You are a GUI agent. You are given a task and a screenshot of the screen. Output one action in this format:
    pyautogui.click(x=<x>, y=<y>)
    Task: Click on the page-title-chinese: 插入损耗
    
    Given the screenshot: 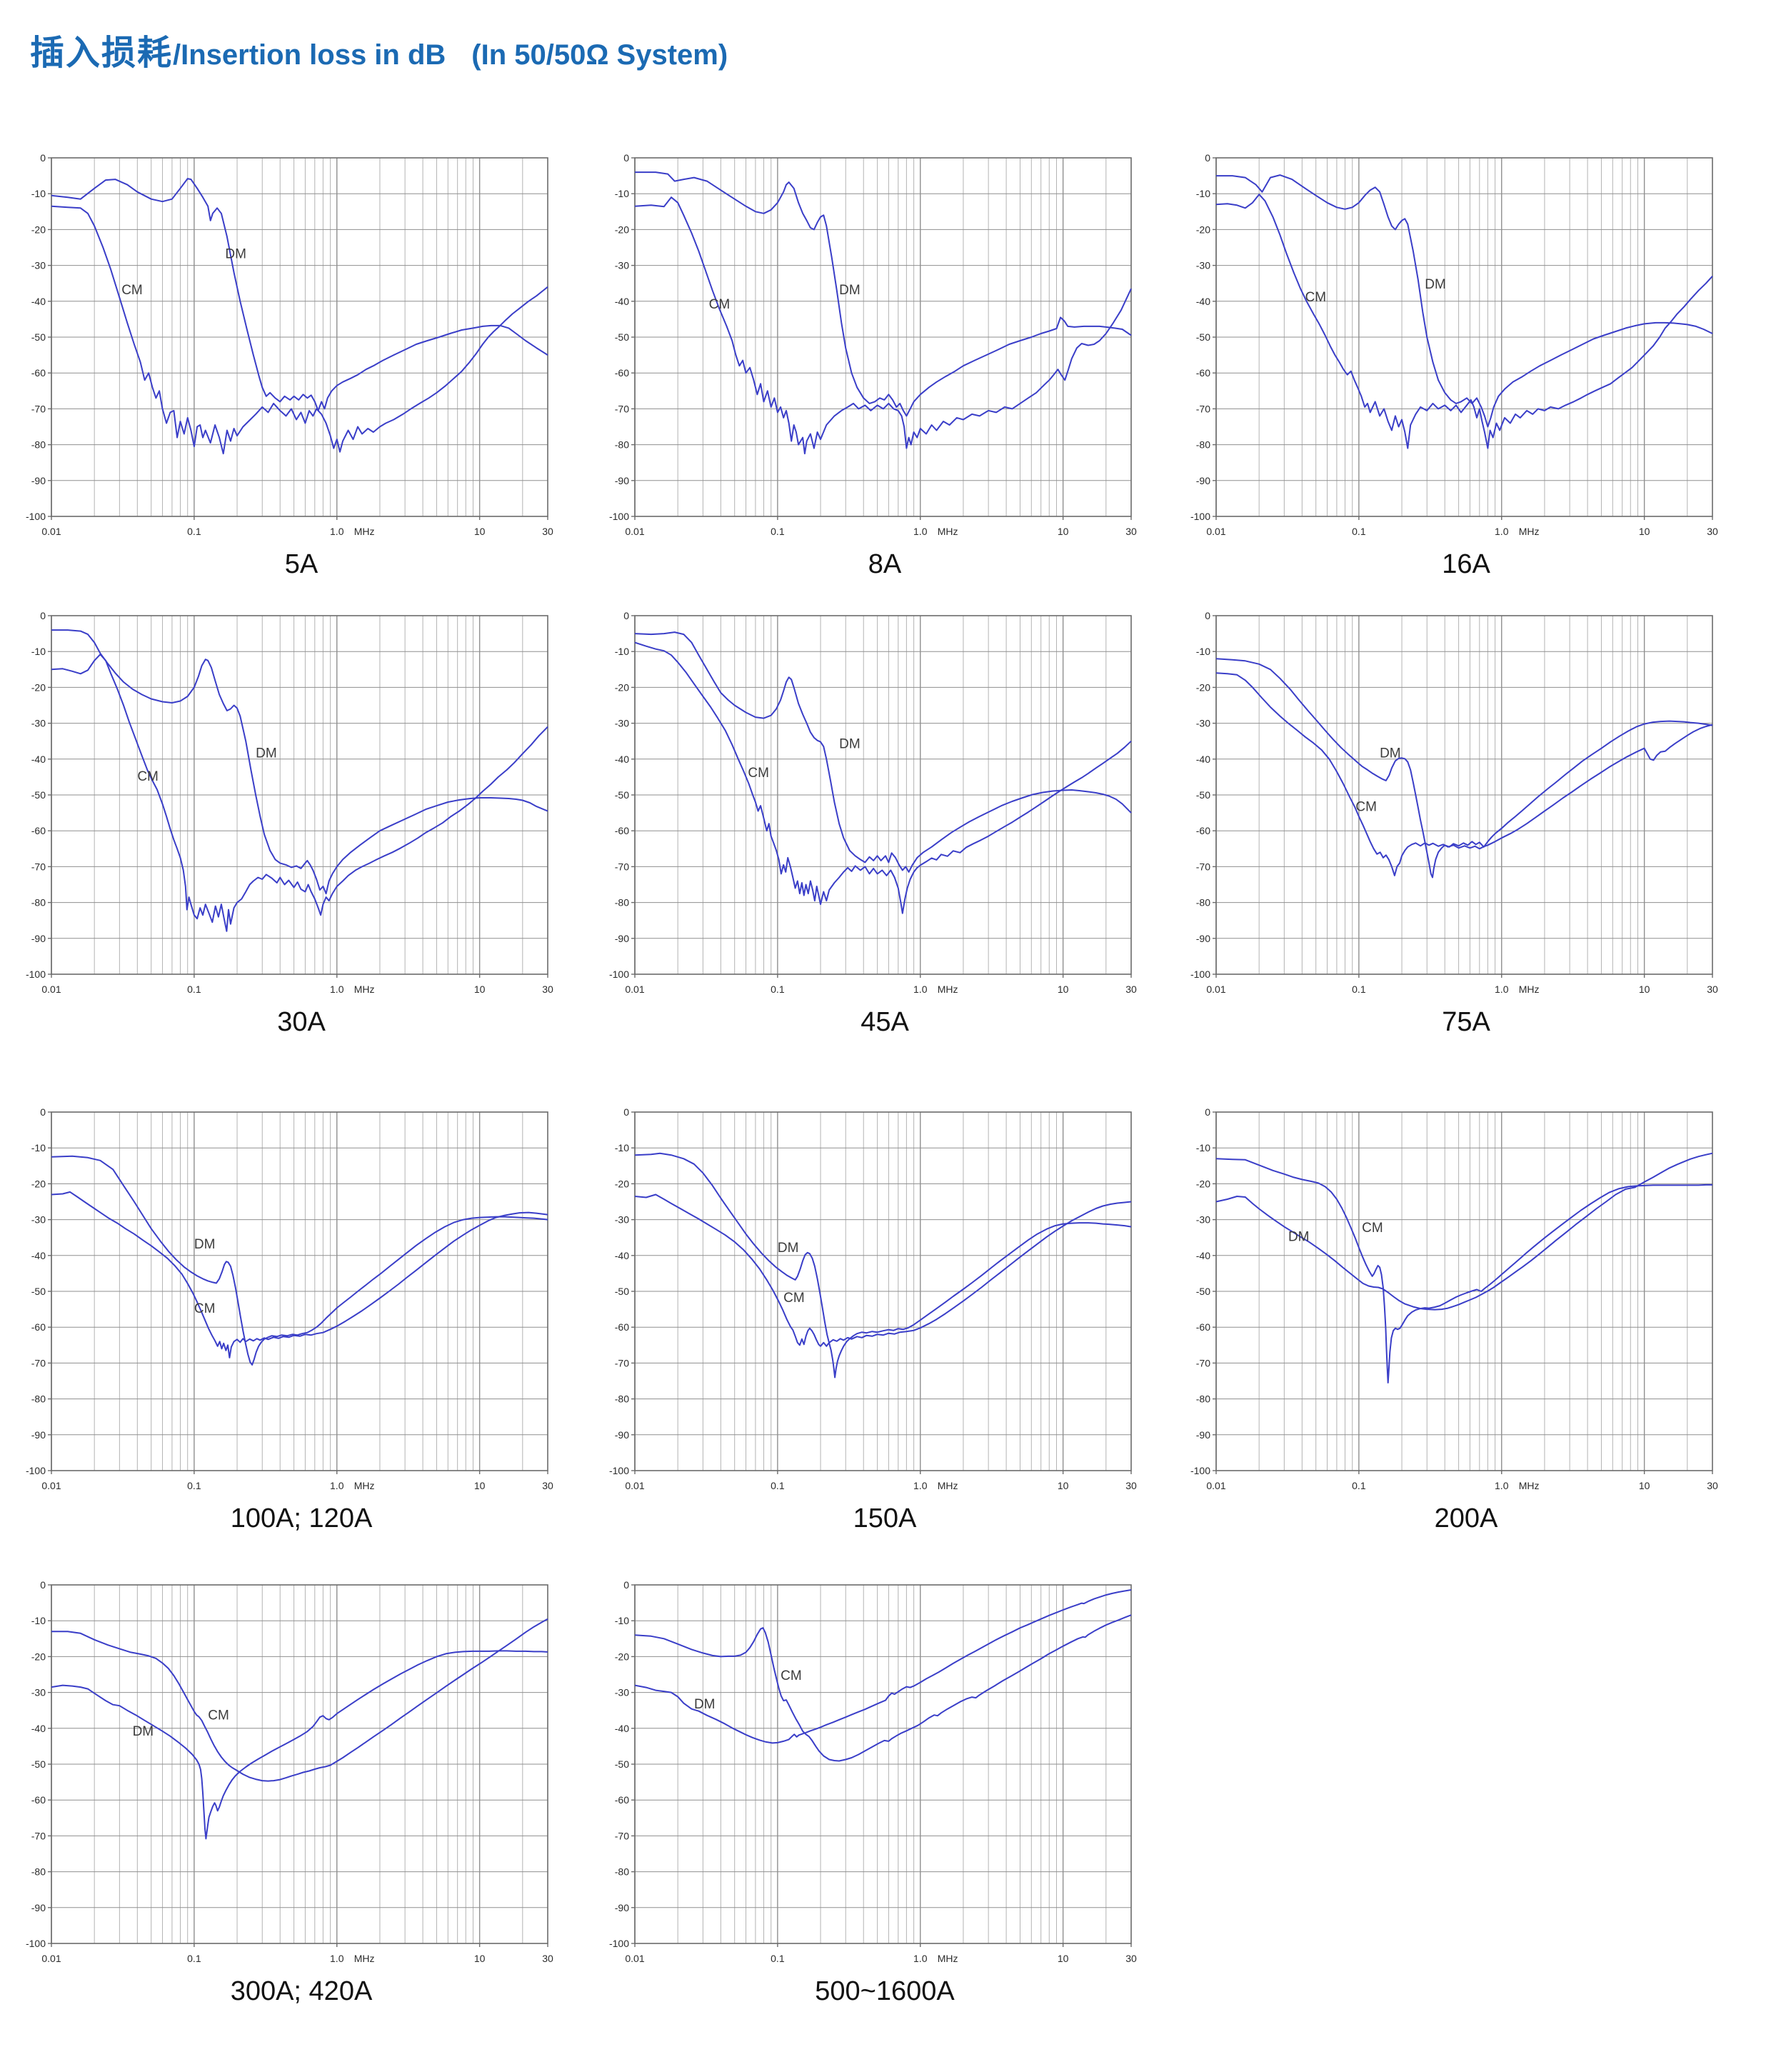 What is the action you would take?
    pyautogui.click(x=102, y=53)
    